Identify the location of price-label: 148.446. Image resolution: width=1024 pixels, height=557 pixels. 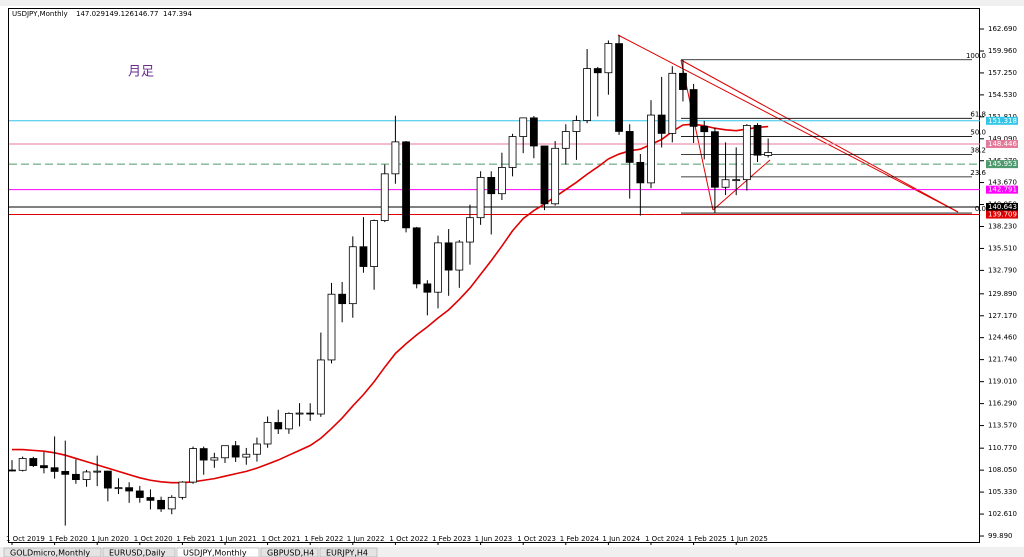
(1002, 144).